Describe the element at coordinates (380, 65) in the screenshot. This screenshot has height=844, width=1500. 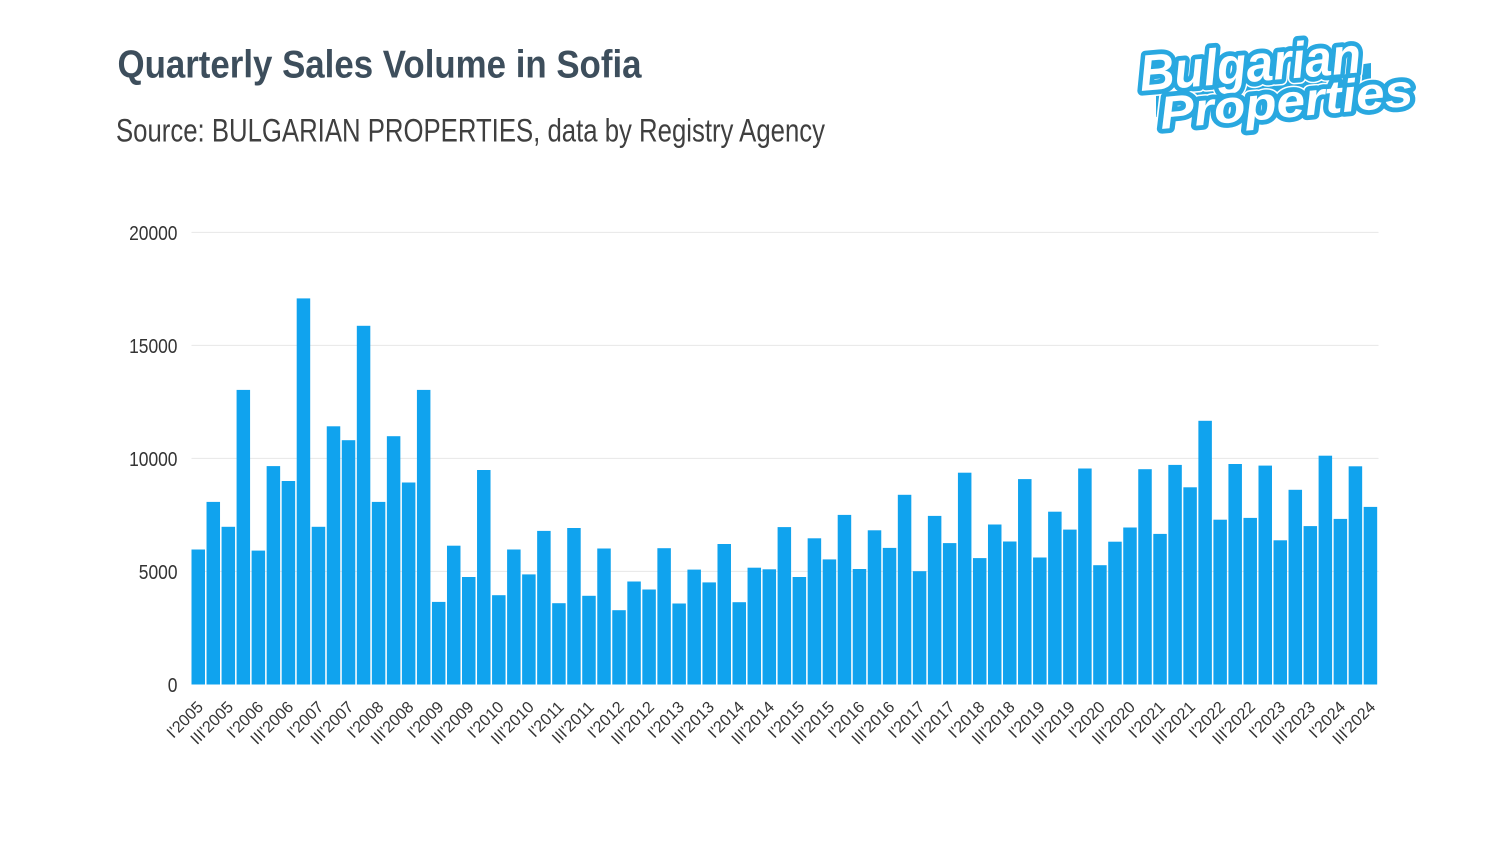
I see `svg-text:Quarterly Sales Volume in Sofi: Quarterly Sales Volume in Sofia` at that location.